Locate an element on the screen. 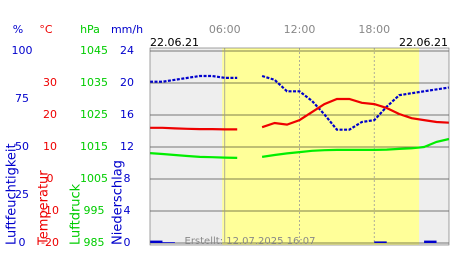 The height and width of the screenshot is (254, 450). y-tick-label: 10 is located at coordinates (50, 146).